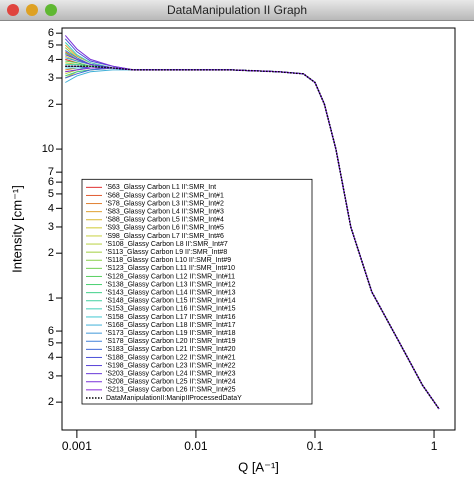 This screenshot has width=474, height=480. Describe the element at coordinates (171, 333) in the screenshot. I see `legend-label: 'S173_Glassy Carbon L19 II':SMR_Int#18` at that location.